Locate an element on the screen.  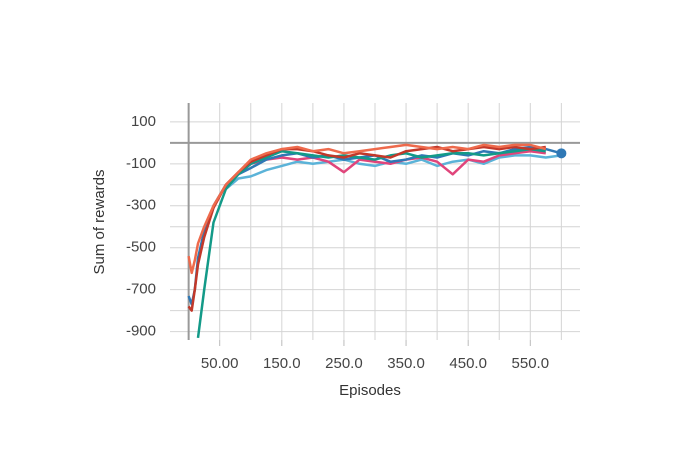
x-tick-label: 350.0 is located at coordinates (406, 363).